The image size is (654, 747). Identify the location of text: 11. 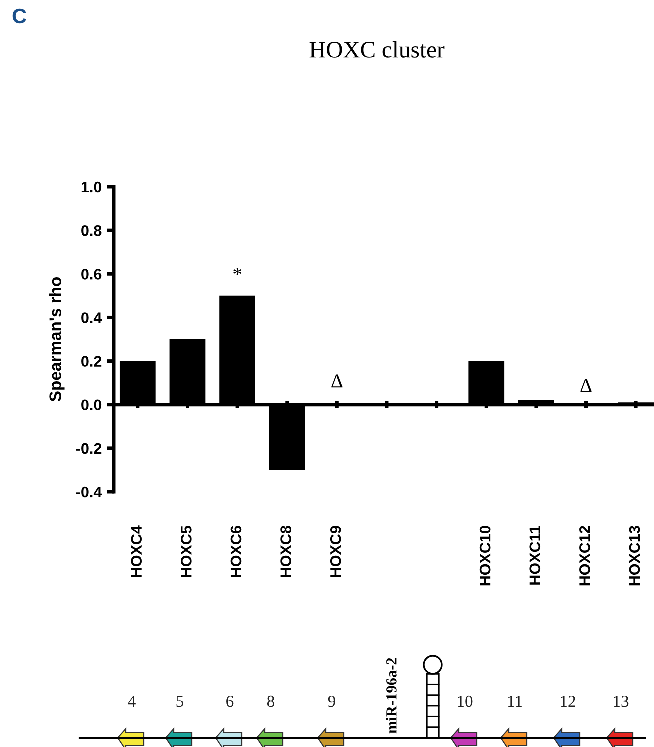
(515, 702).